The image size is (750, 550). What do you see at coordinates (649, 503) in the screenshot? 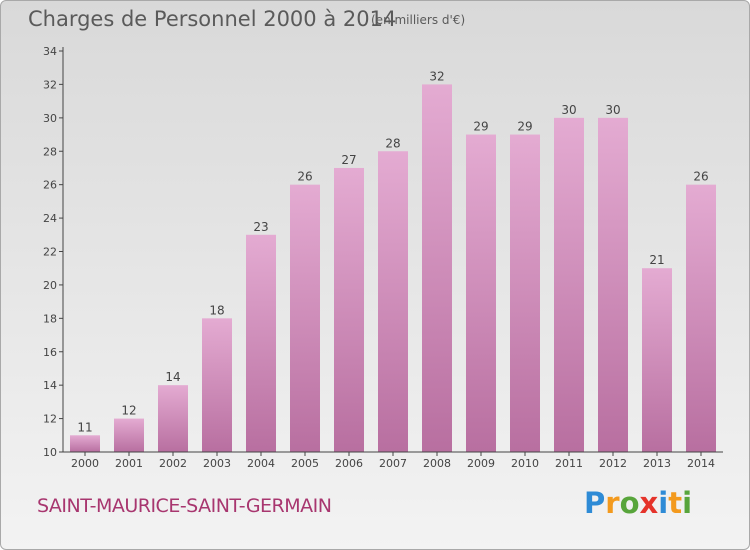
I see `logo-letter: x` at bounding box center [649, 503].